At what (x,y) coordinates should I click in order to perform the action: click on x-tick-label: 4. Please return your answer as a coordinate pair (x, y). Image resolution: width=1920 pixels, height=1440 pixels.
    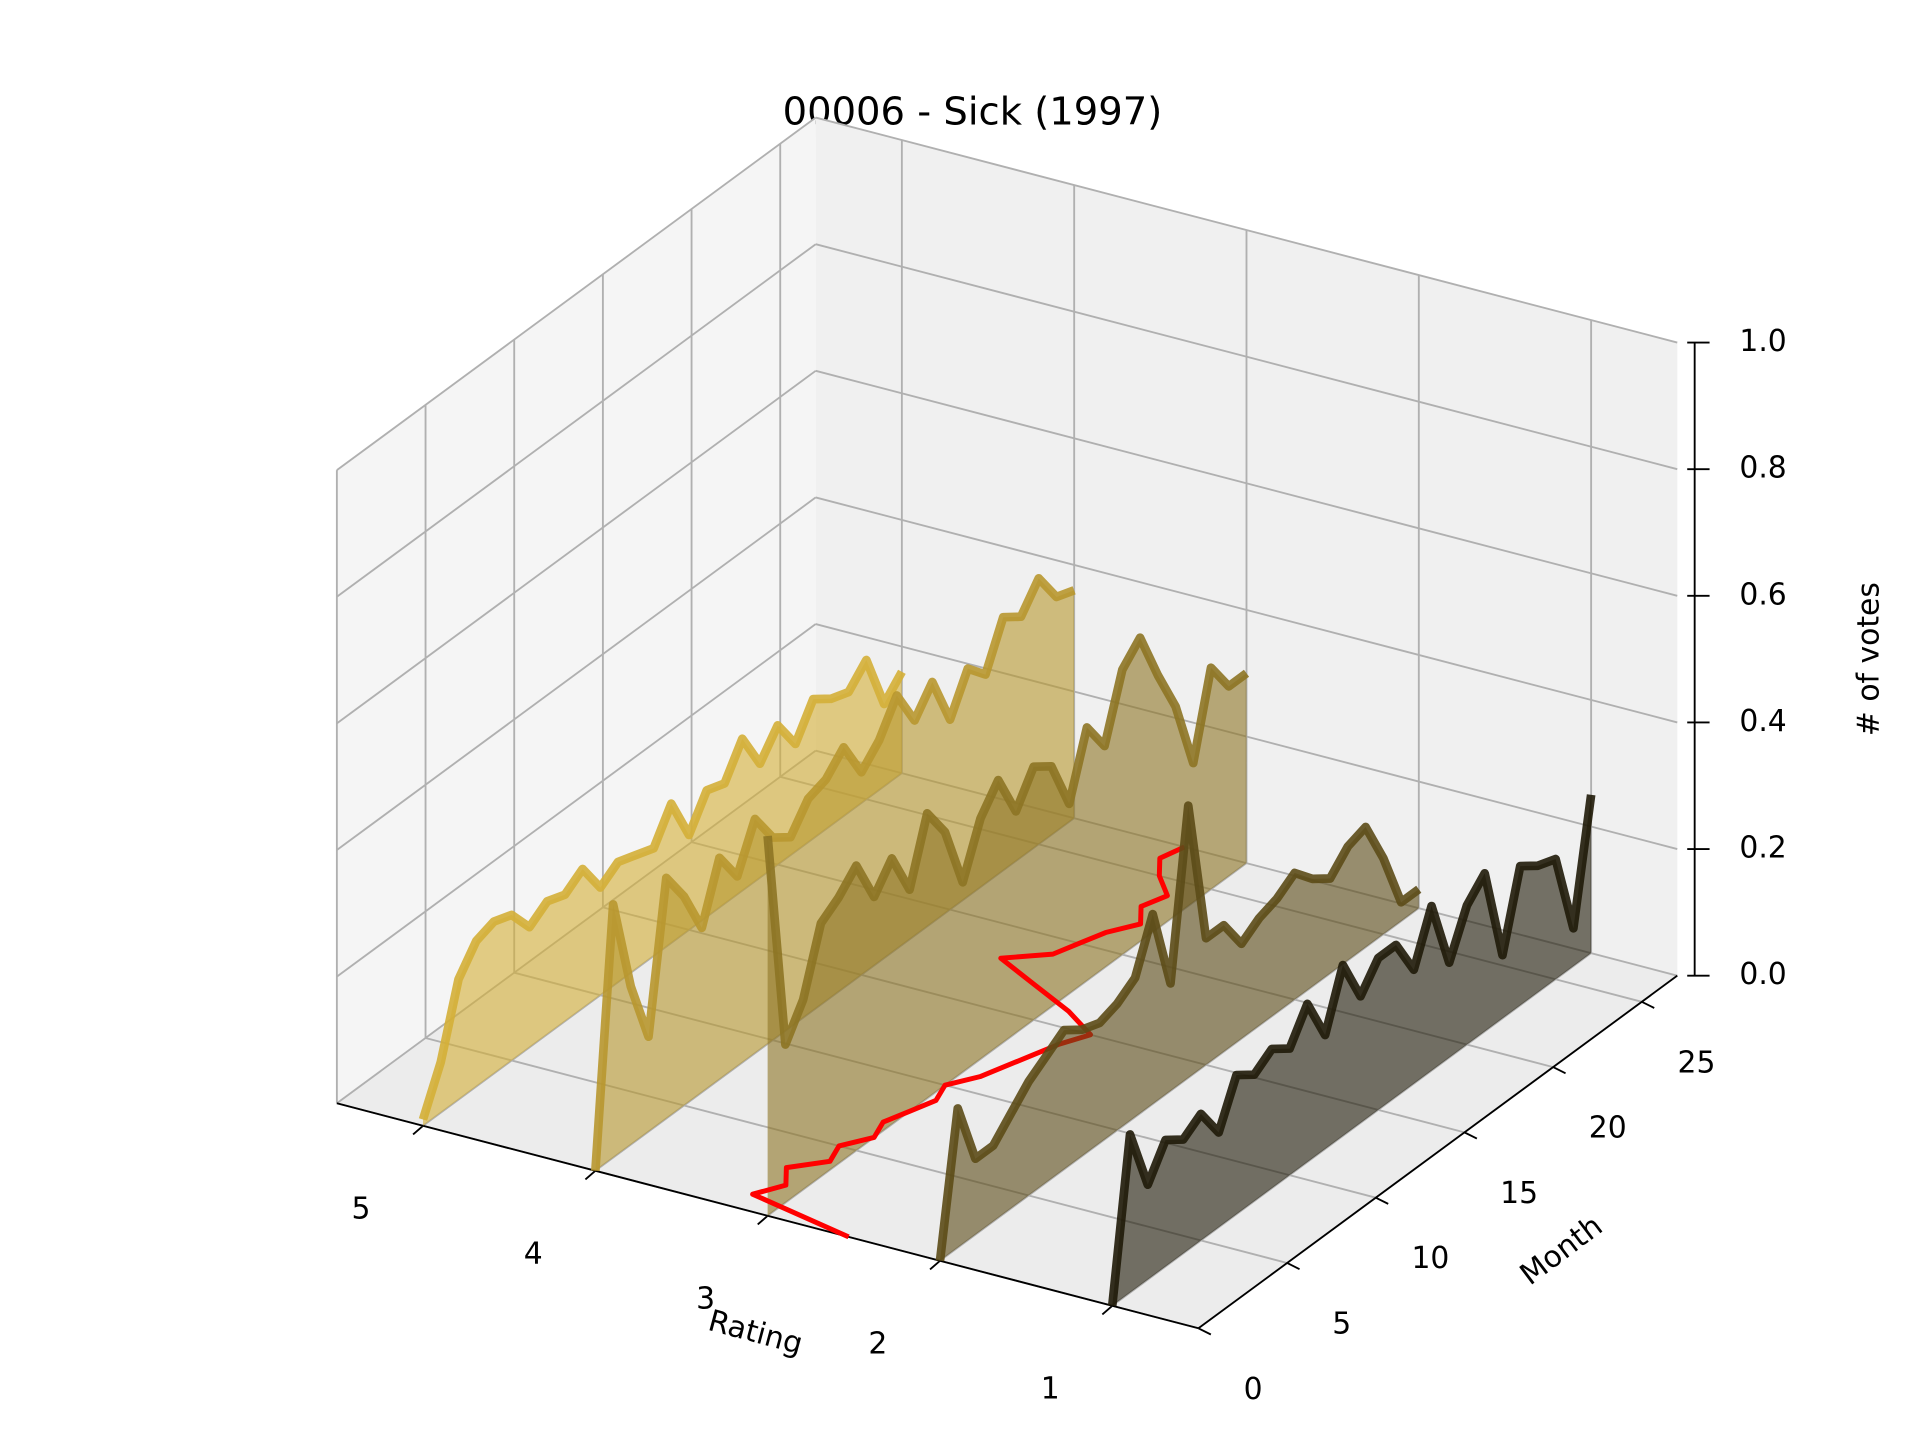
    Looking at the image, I should click on (533, 1254).